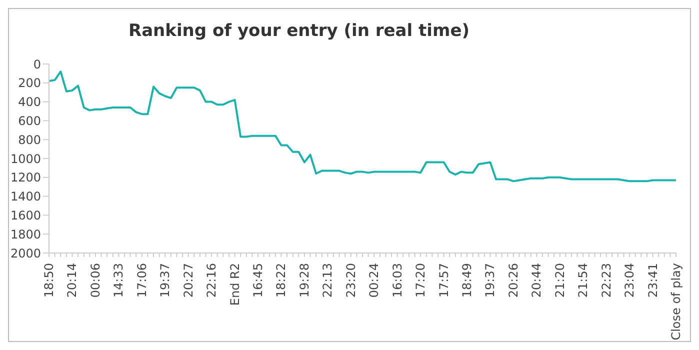 This screenshot has width=699, height=350. What do you see at coordinates (606, 280) in the screenshot?
I see `x-tick-label: 22:23` at bounding box center [606, 280].